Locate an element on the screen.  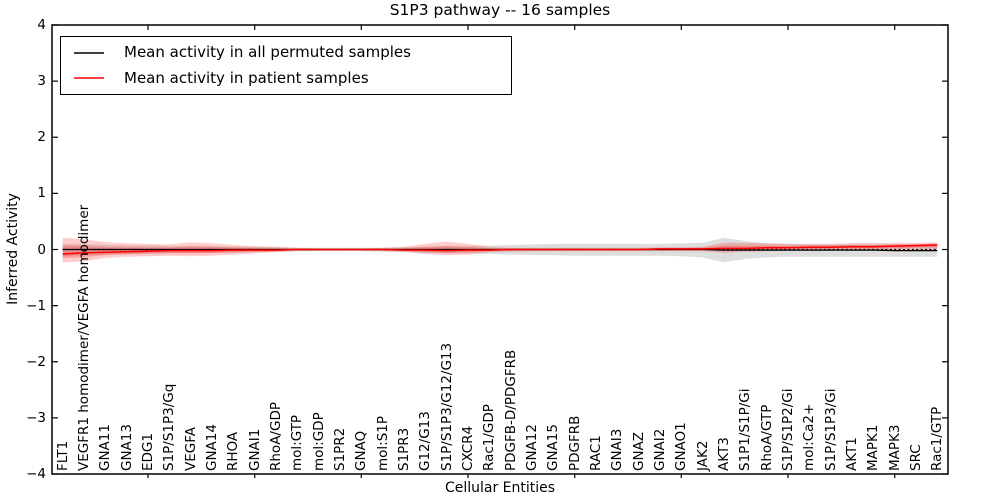
x-tick-label: VEGFR1 homodimer/VEGFA homodimer is located at coordinates (84, 337).